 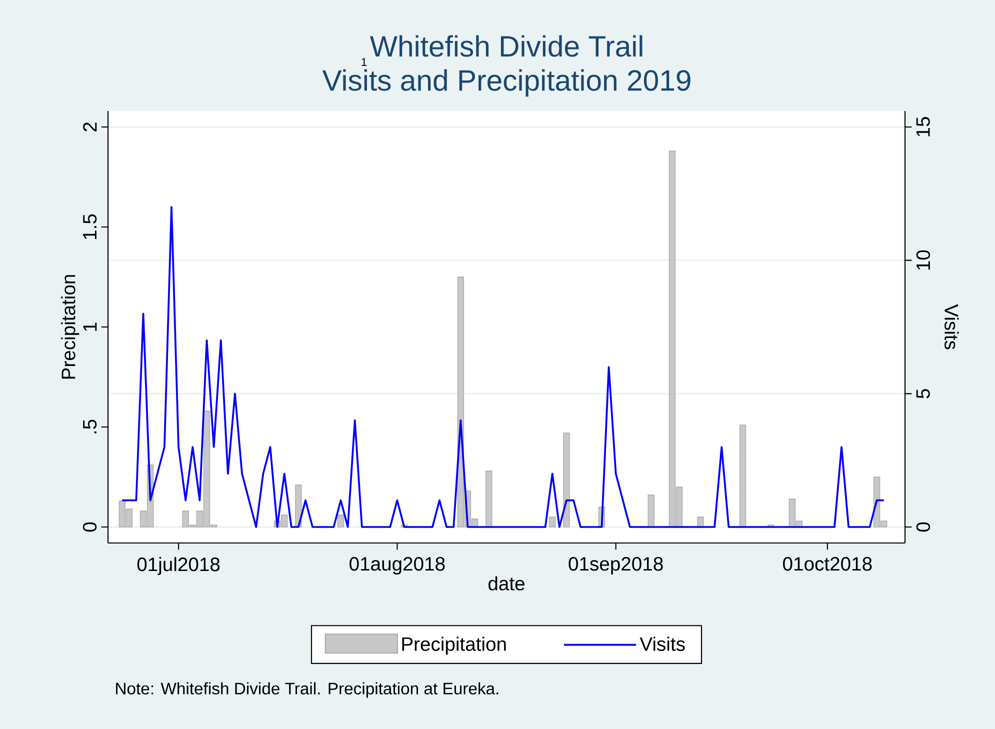 I want to click on chart-title: Whitefish Divide Trail, so click(x=506, y=46).